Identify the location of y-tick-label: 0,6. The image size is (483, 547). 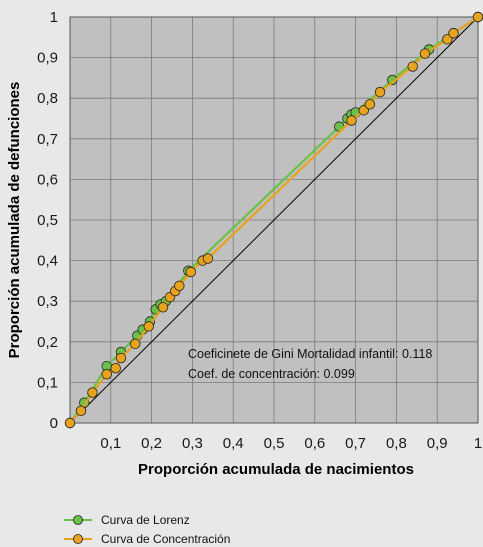
(47, 179).